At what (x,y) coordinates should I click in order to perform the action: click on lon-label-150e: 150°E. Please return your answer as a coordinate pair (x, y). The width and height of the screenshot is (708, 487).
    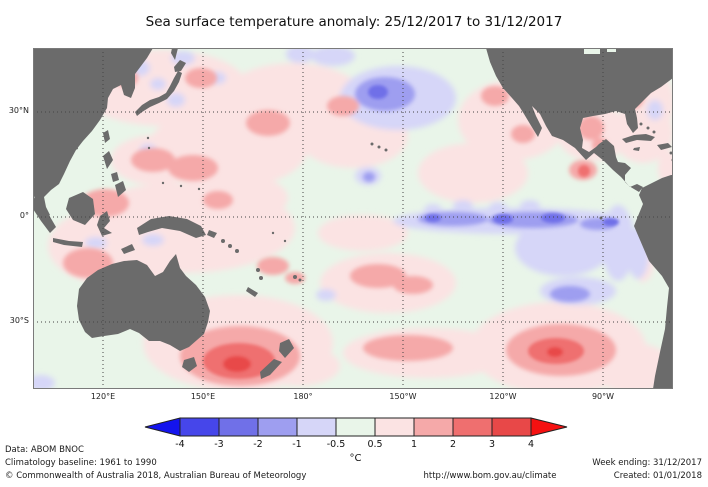
    Looking at the image, I should click on (203, 396).